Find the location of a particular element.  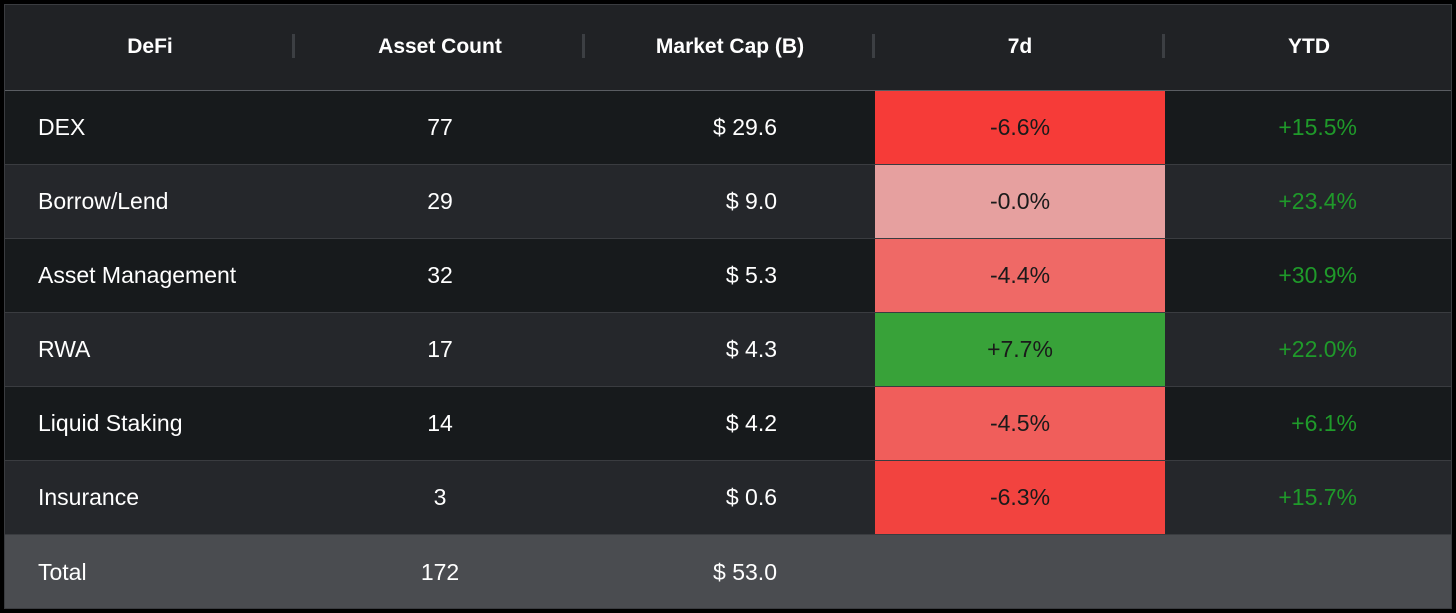

row-market-cap-cell: $ 0.6 is located at coordinates (730, 496).